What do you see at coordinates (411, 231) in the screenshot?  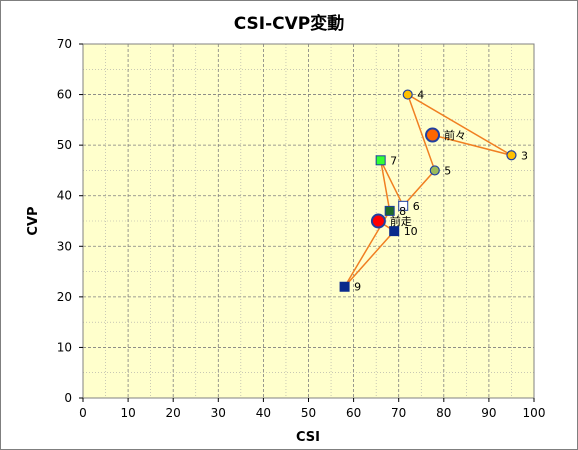 I see `data-label-10: 10` at bounding box center [411, 231].